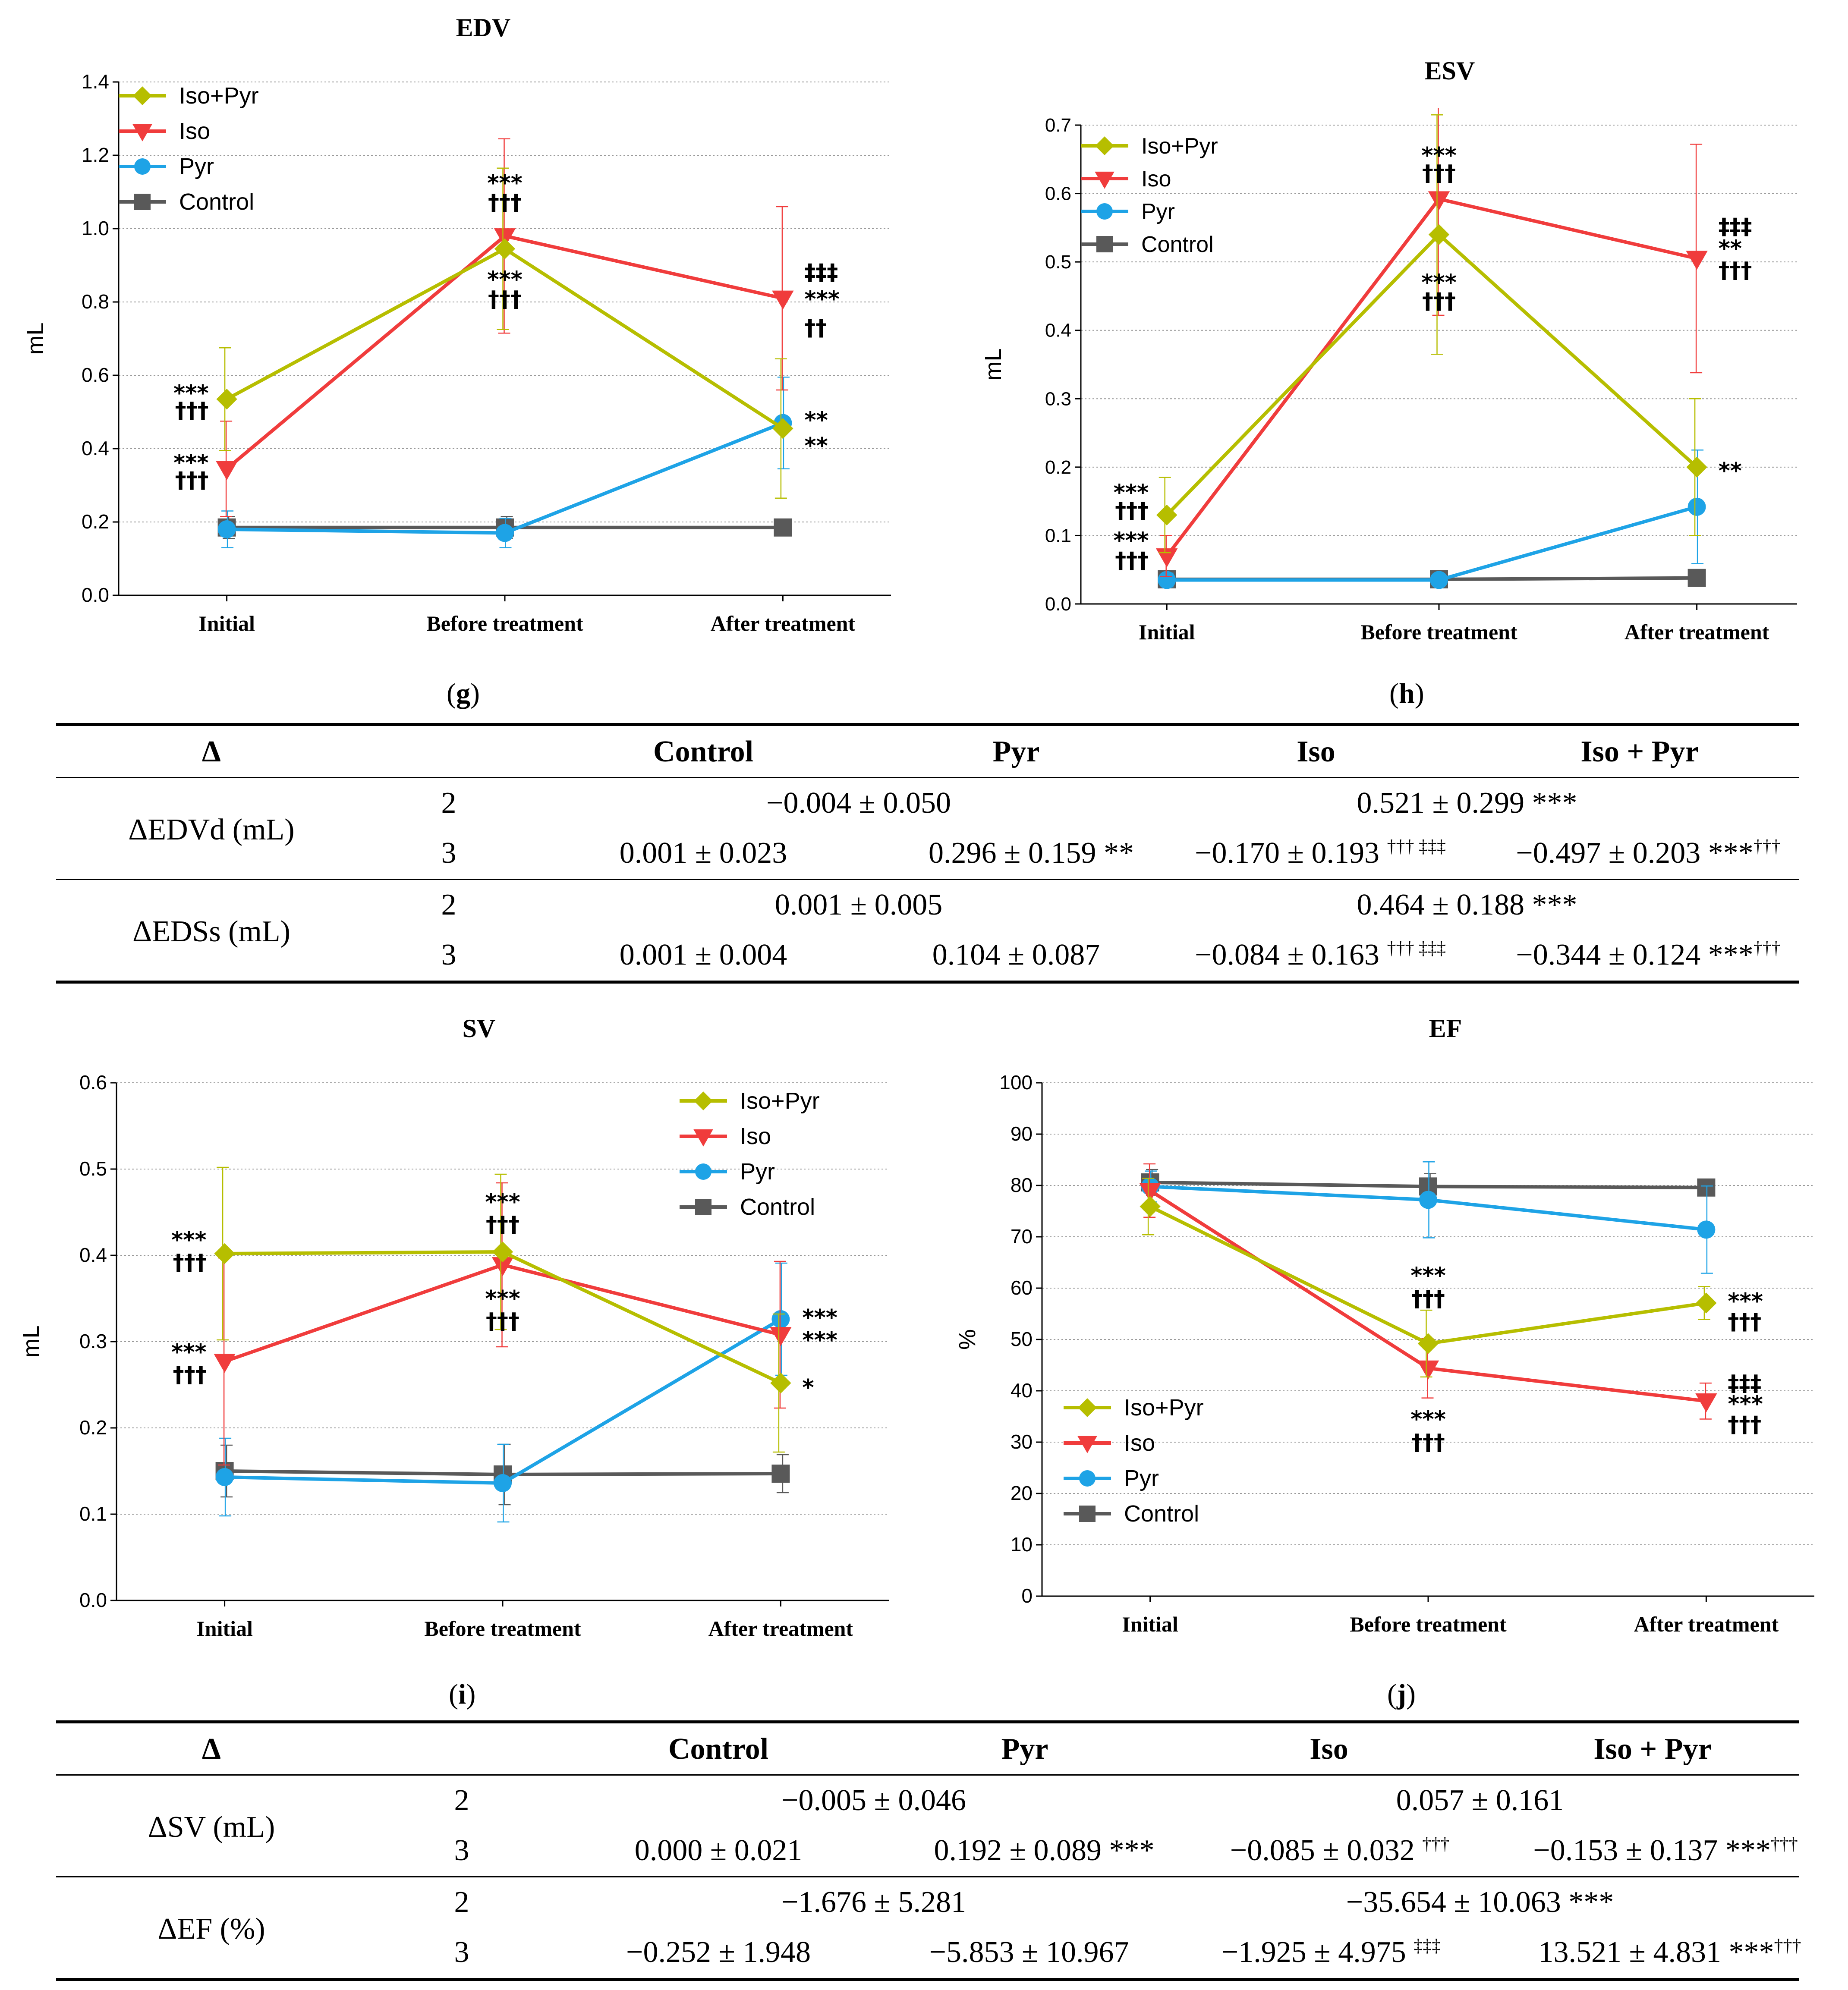 This screenshot has width=1848, height=1990. What do you see at coordinates (1316, 751) in the screenshot?
I see `table-header-iso: Iso` at bounding box center [1316, 751].